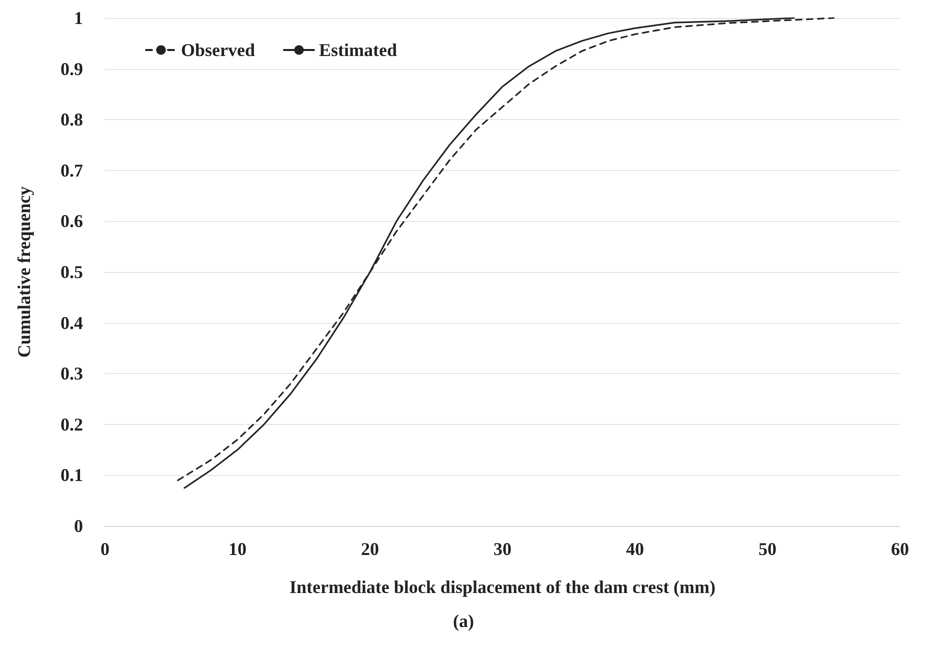 The height and width of the screenshot is (645, 927). Describe the element at coordinates (502, 587) in the screenshot. I see `x-axis-title: Intermediate block displacement of the dam crest (mm)` at that location.